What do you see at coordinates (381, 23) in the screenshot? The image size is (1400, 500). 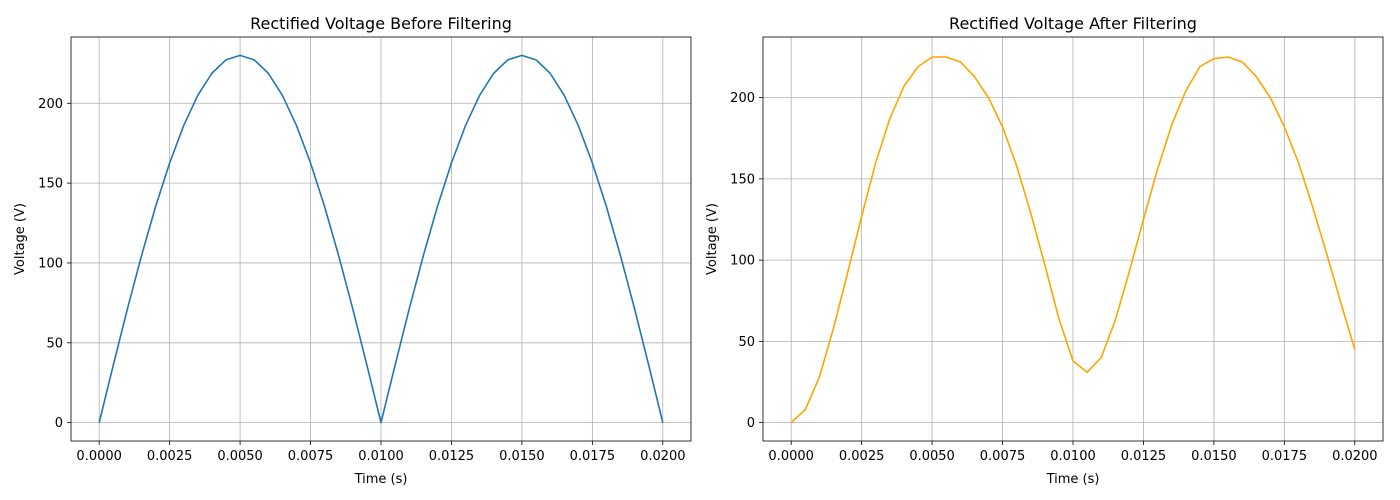 I see `chart-title: Rectified Voltage Before Filtering` at bounding box center [381, 23].